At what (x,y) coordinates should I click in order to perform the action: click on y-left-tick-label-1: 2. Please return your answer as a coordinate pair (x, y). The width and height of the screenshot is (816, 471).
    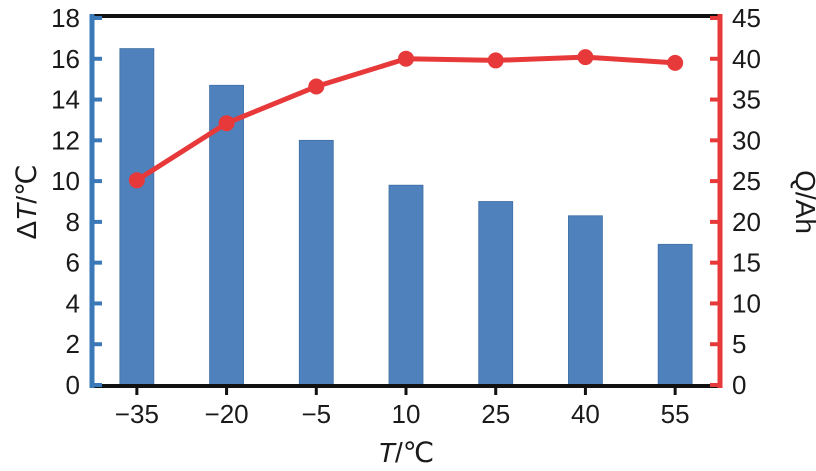
    Looking at the image, I should click on (73, 344).